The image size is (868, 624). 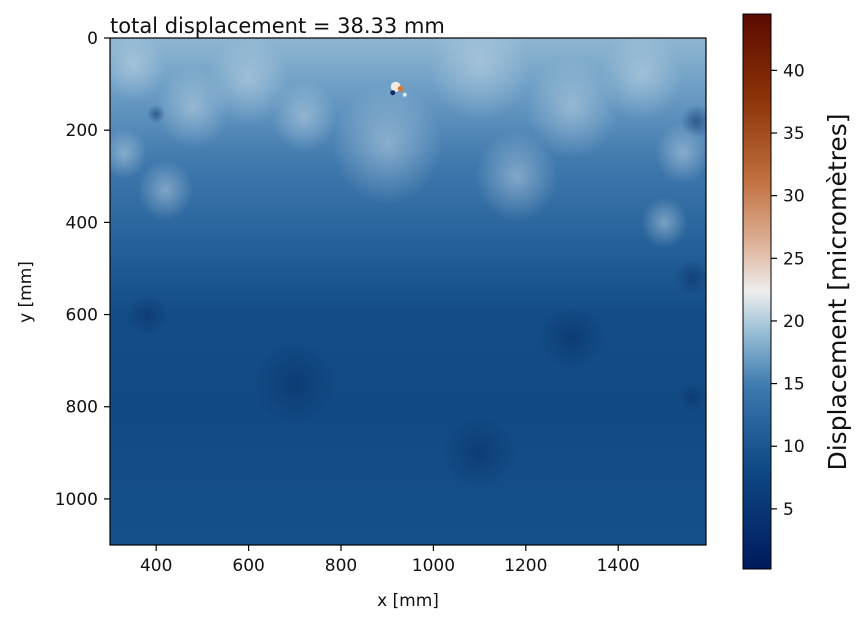 I want to click on colorbar-tick-label: 15, so click(x=794, y=385).